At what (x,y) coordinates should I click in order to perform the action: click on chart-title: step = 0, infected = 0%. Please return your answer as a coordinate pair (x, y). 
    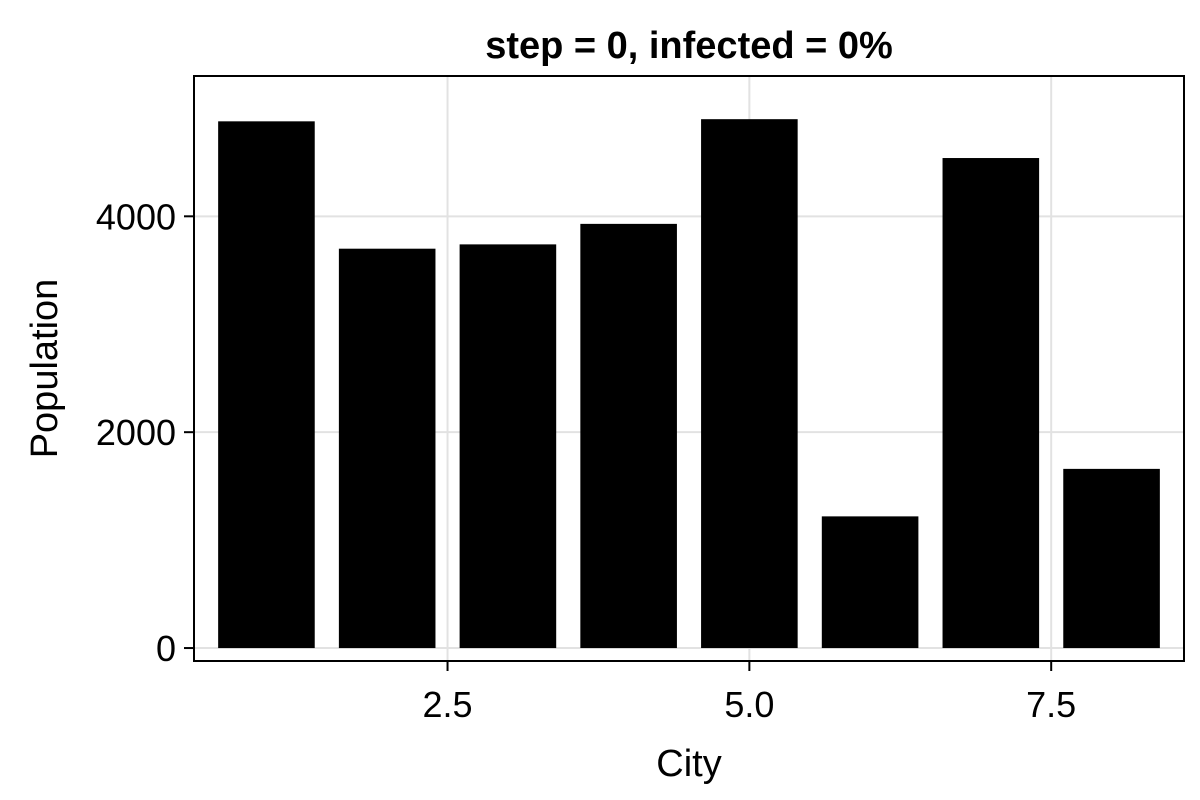
    Looking at the image, I should click on (689, 46).